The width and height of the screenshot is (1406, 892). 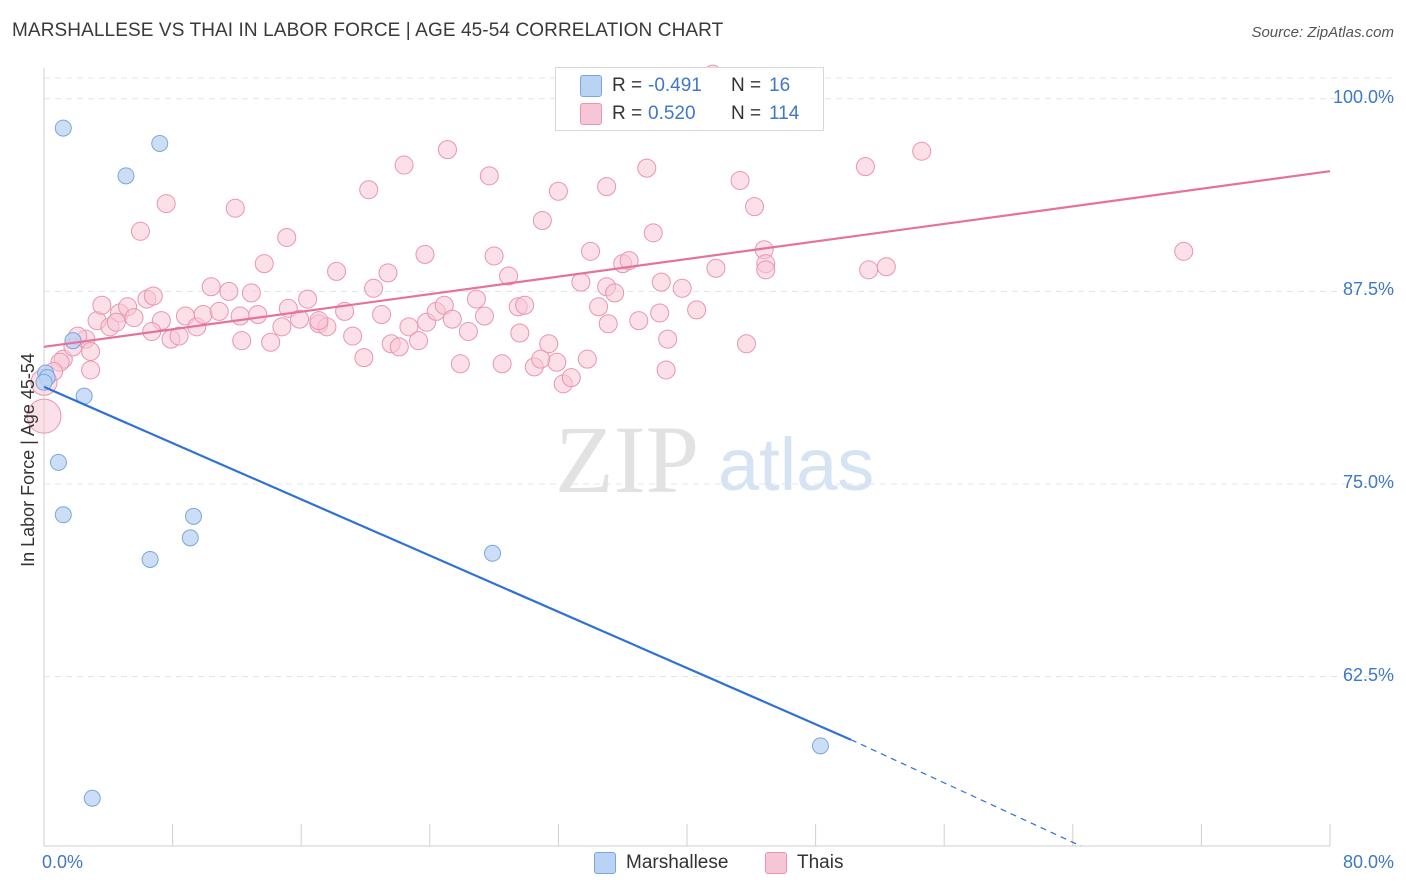 I want to click on x-tick-max: 80.0%, so click(x=1368, y=862).